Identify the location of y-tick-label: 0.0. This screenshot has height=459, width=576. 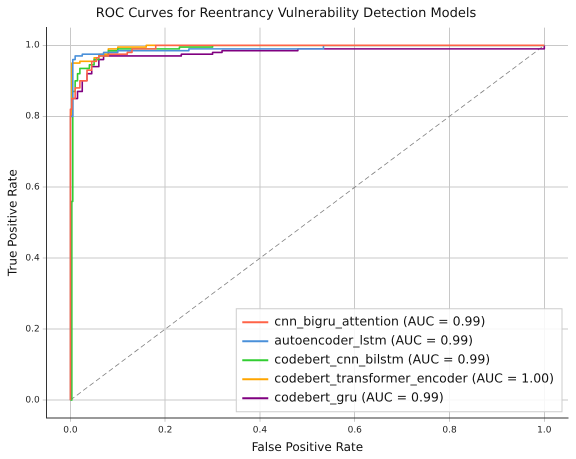
(32, 400).